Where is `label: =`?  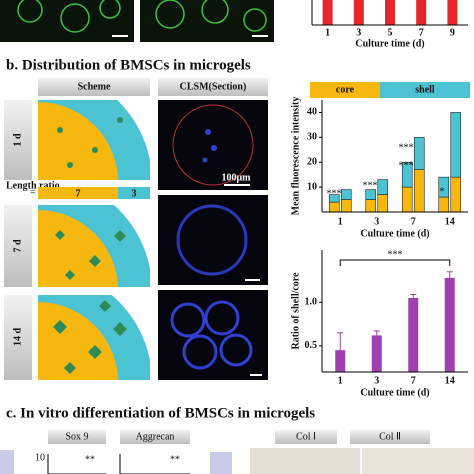 label: = is located at coordinates (33, 192).